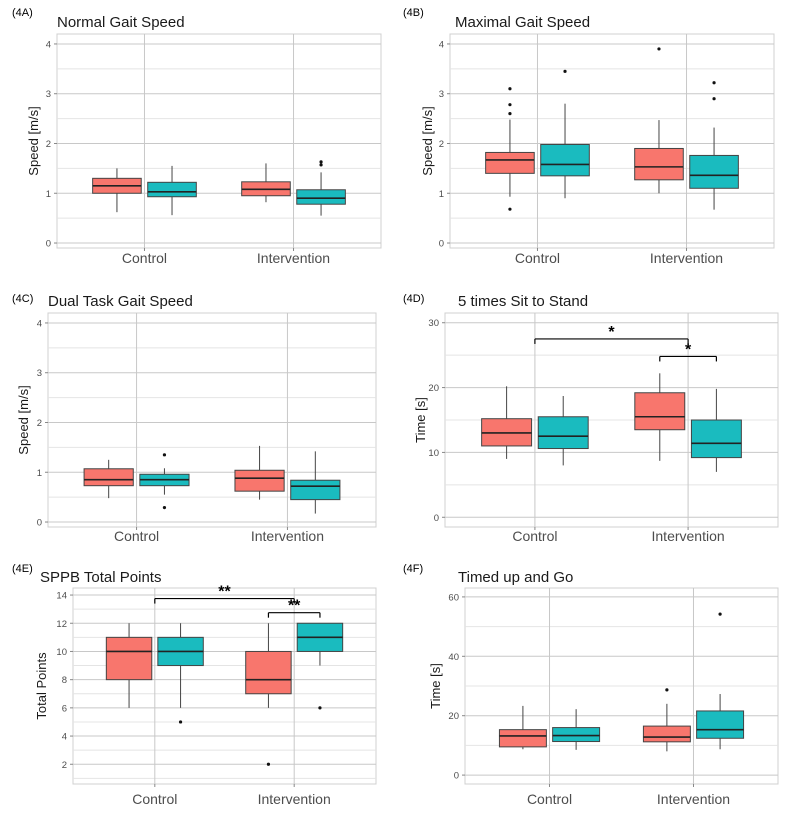 The height and width of the screenshot is (824, 786). What do you see at coordinates (64, 680) in the screenshot?
I see `y-tick-label: 8` at bounding box center [64, 680].